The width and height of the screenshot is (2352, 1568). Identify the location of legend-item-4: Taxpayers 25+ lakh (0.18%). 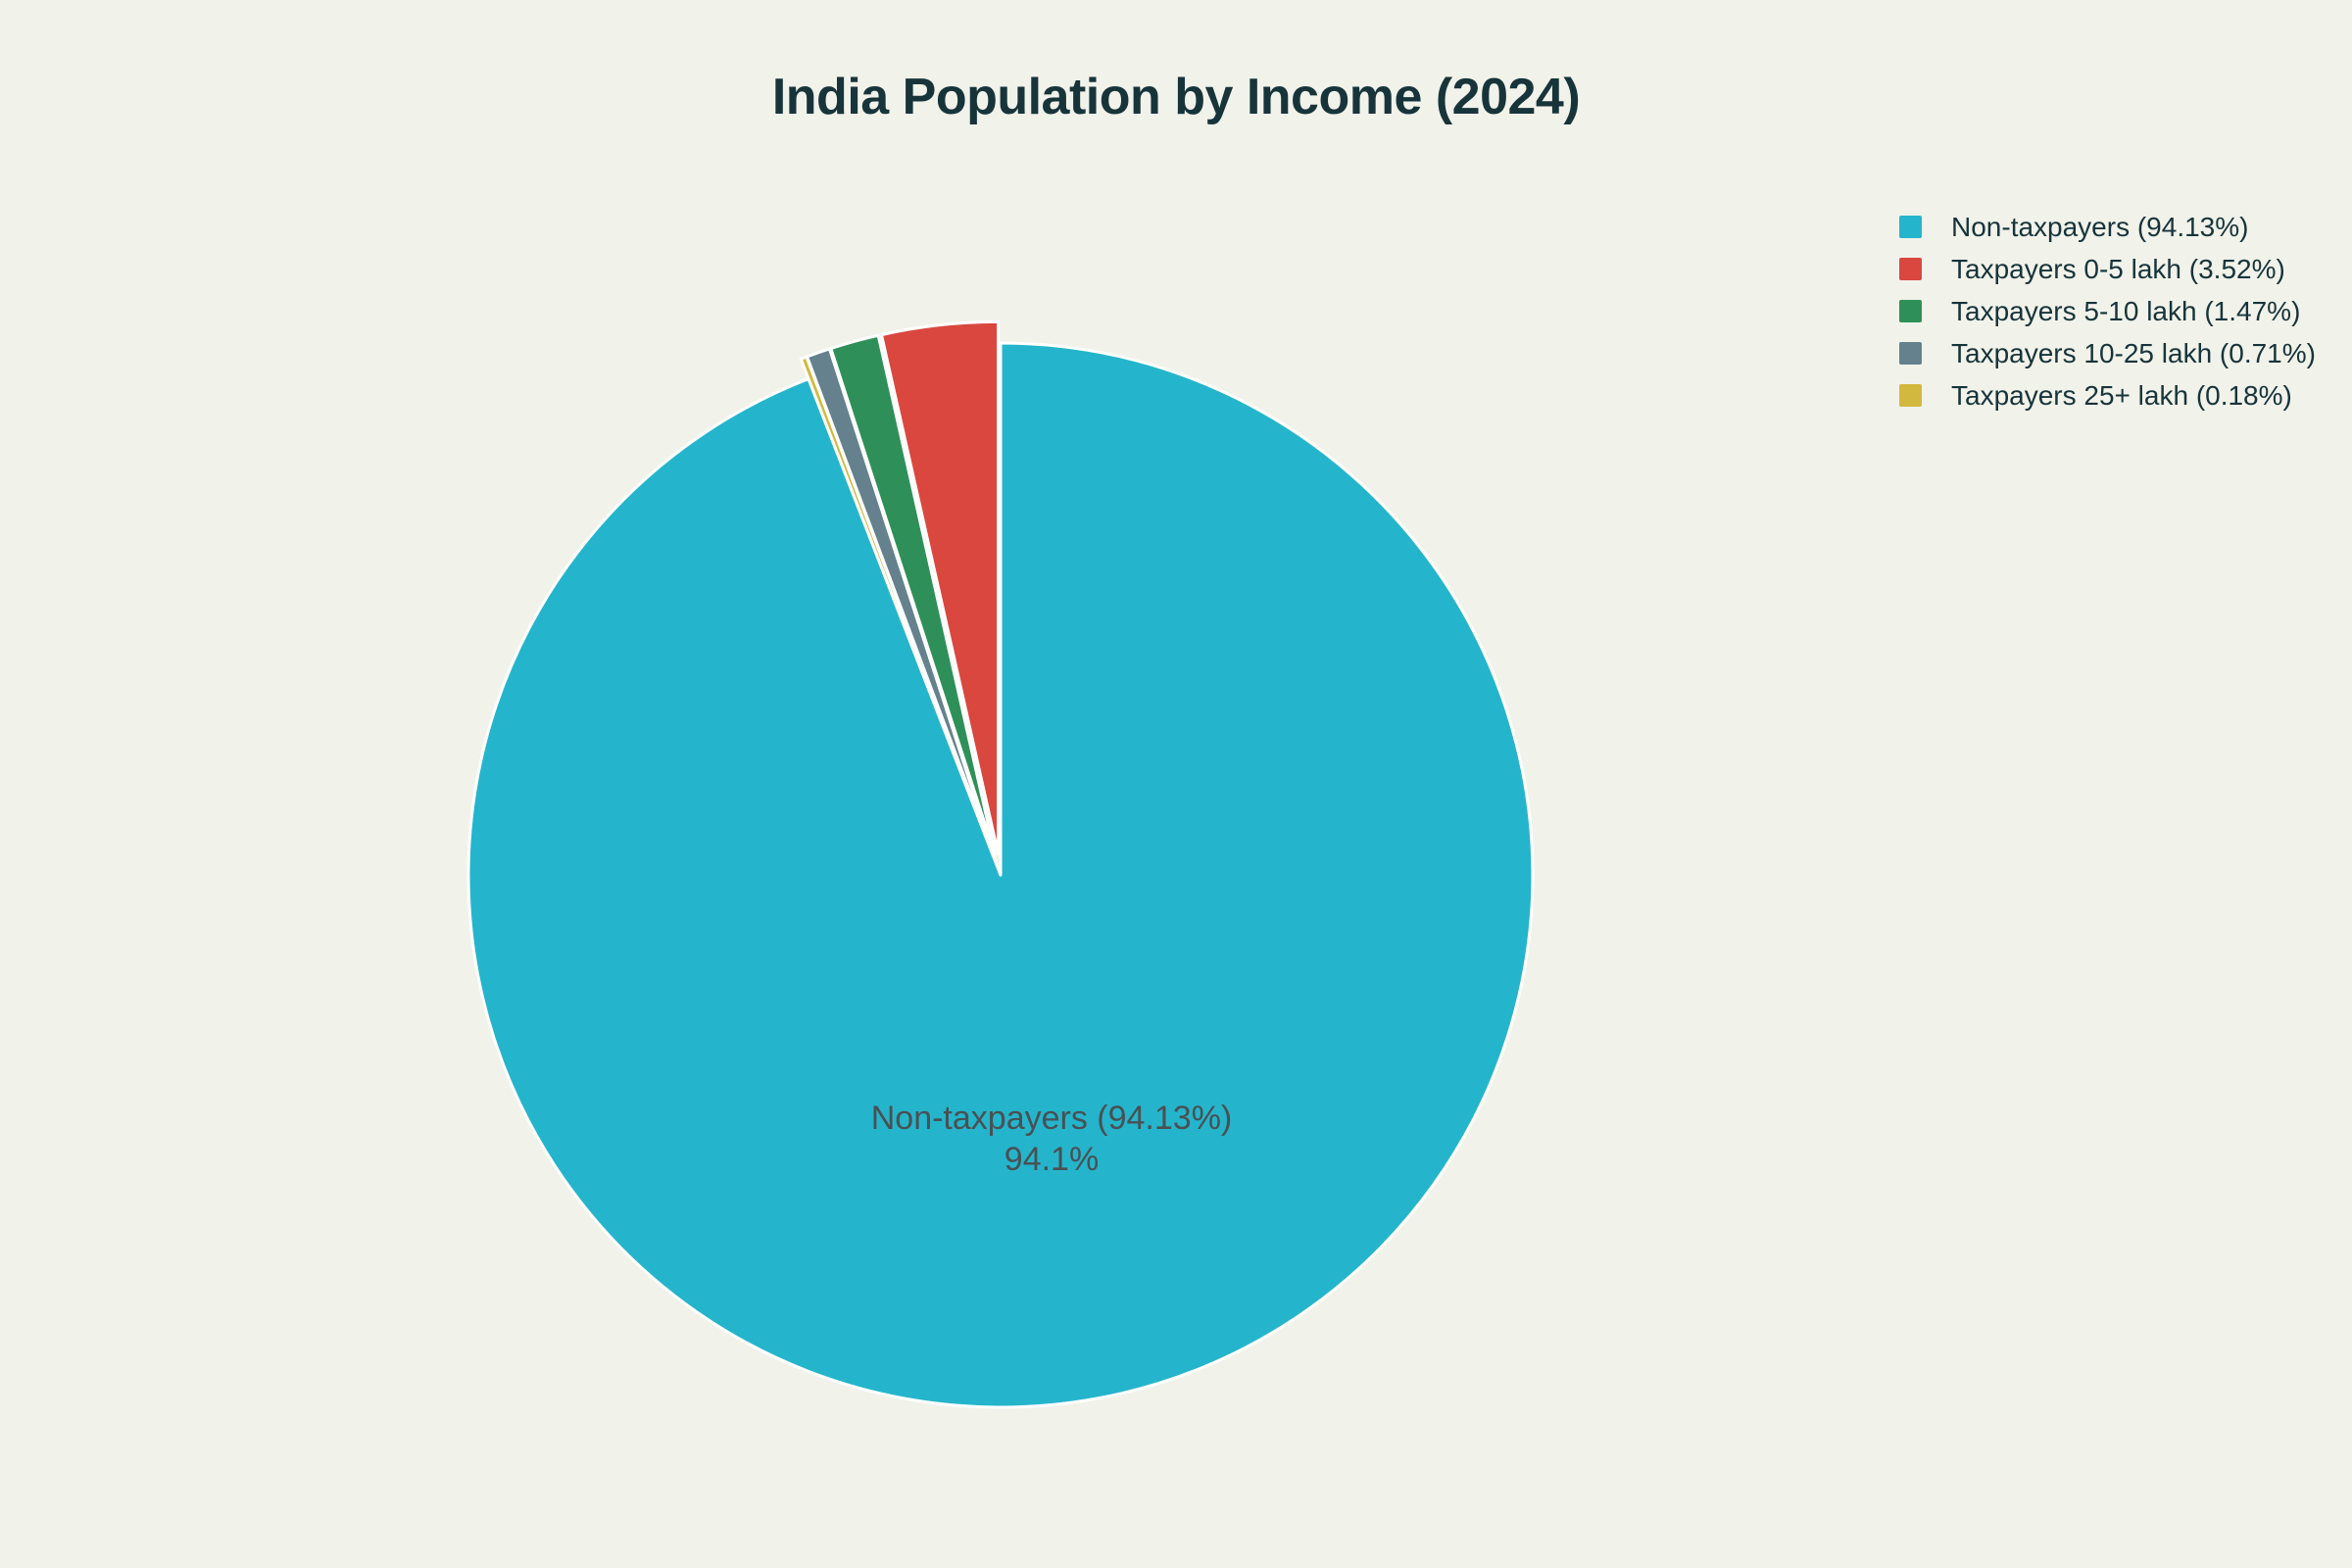
(2107, 395).